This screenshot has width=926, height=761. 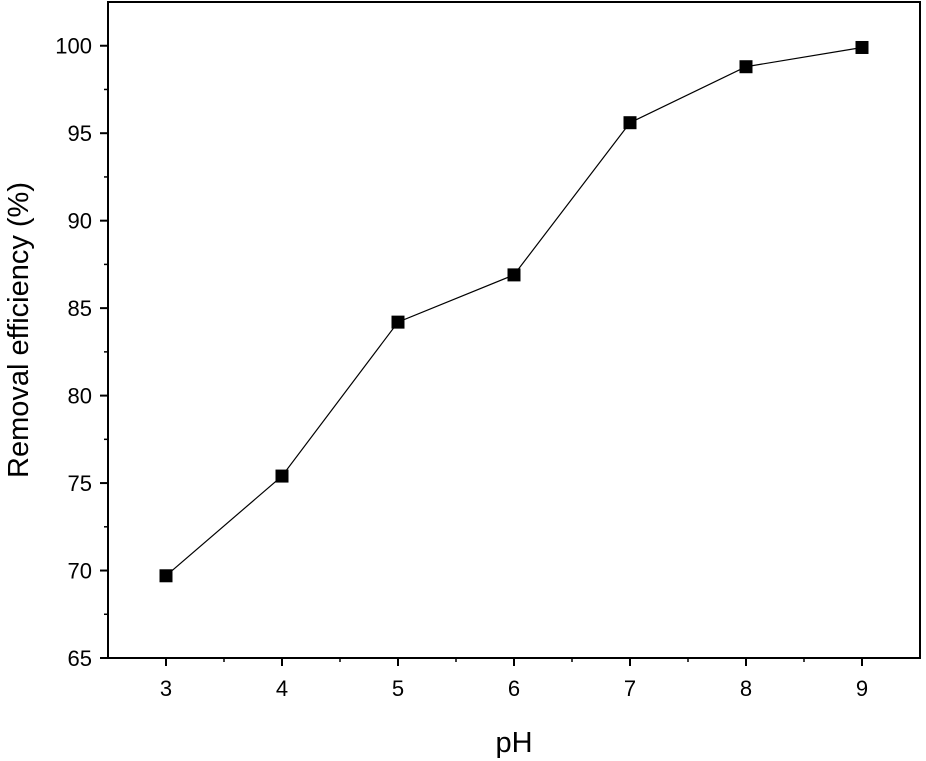 What do you see at coordinates (81, 352) in the screenshot?
I see `y-axis-ticks: 65 70 75 80 85 90 95 100` at bounding box center [81, 352].